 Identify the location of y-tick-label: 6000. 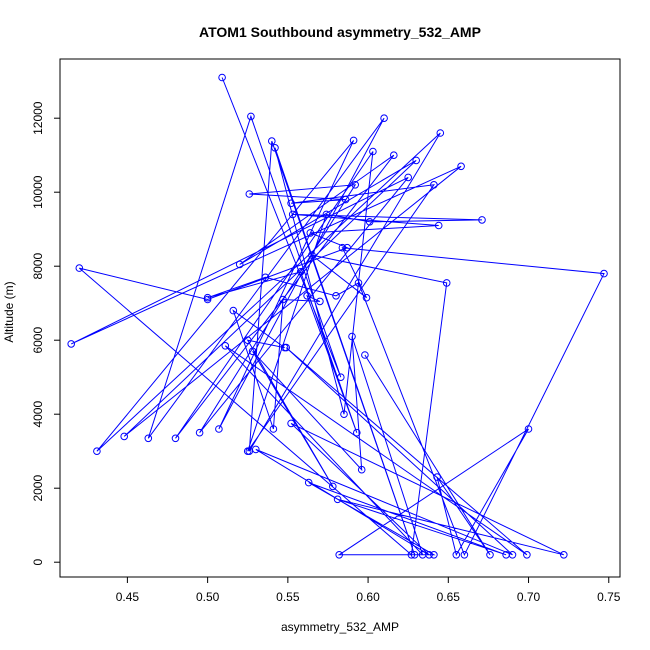
(38, 340).